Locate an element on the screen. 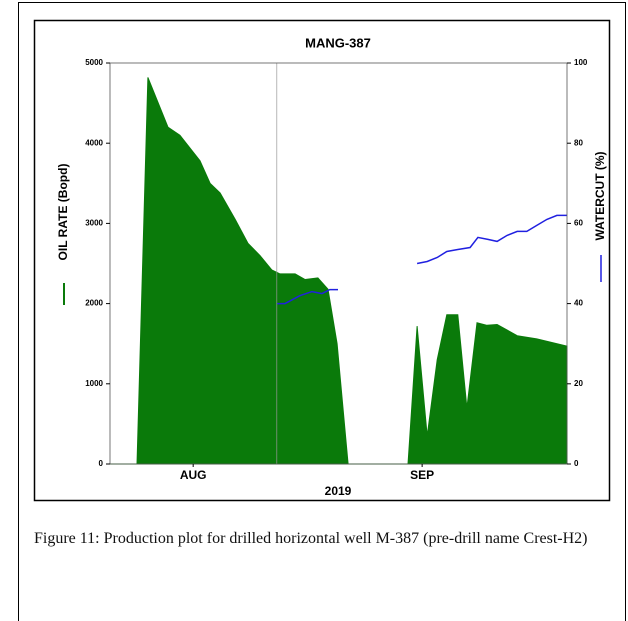 The height and width of the screenshot is (621, 628). y-tick-label: 4000 is located at coordinates (94, 142).